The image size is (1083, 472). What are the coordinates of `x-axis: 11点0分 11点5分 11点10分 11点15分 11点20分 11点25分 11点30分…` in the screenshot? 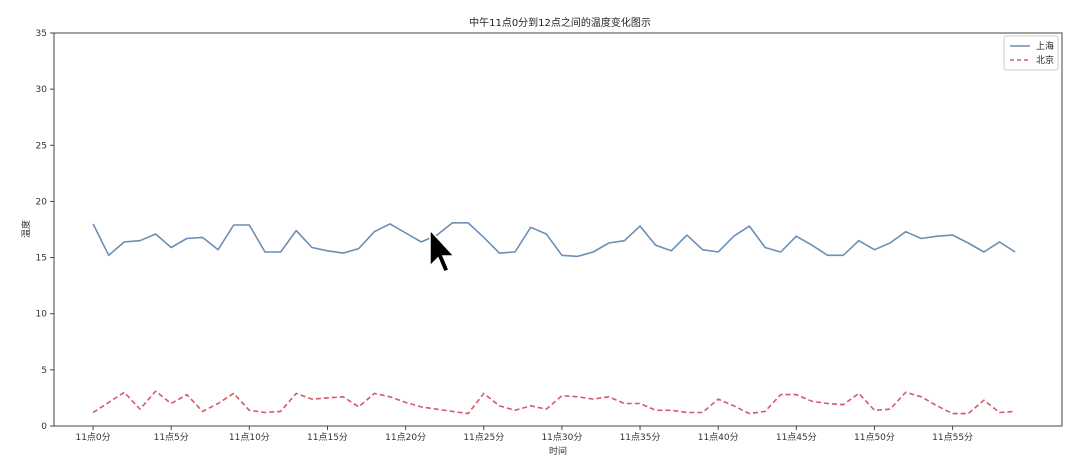 It's located at (524, 434).